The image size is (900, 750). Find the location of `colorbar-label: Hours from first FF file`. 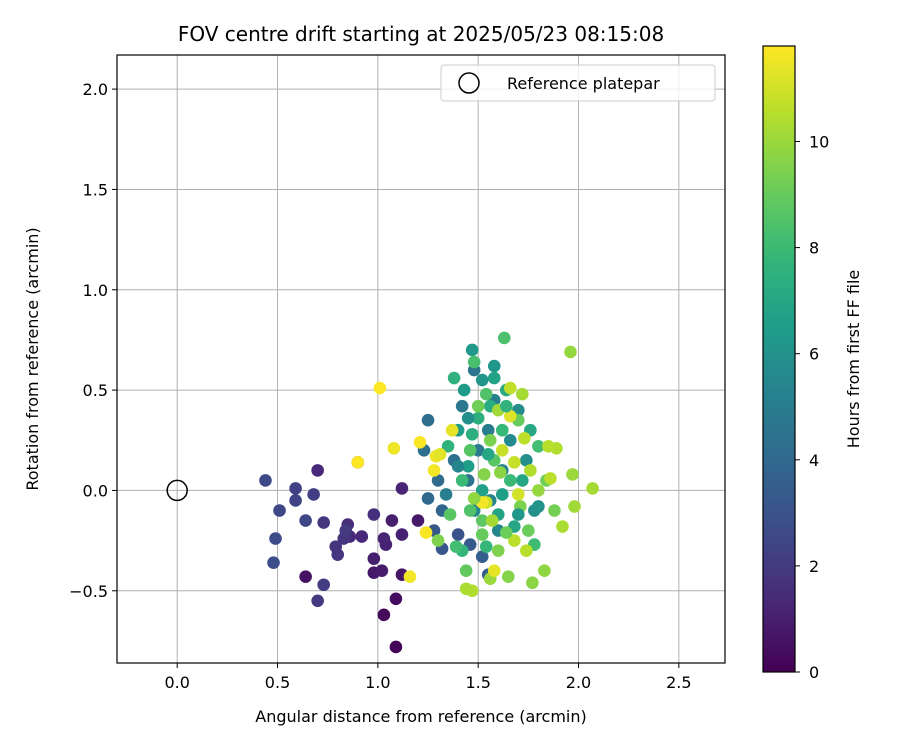

colorbar-label: Hours from first FF file is located at coordinates (853, 359).